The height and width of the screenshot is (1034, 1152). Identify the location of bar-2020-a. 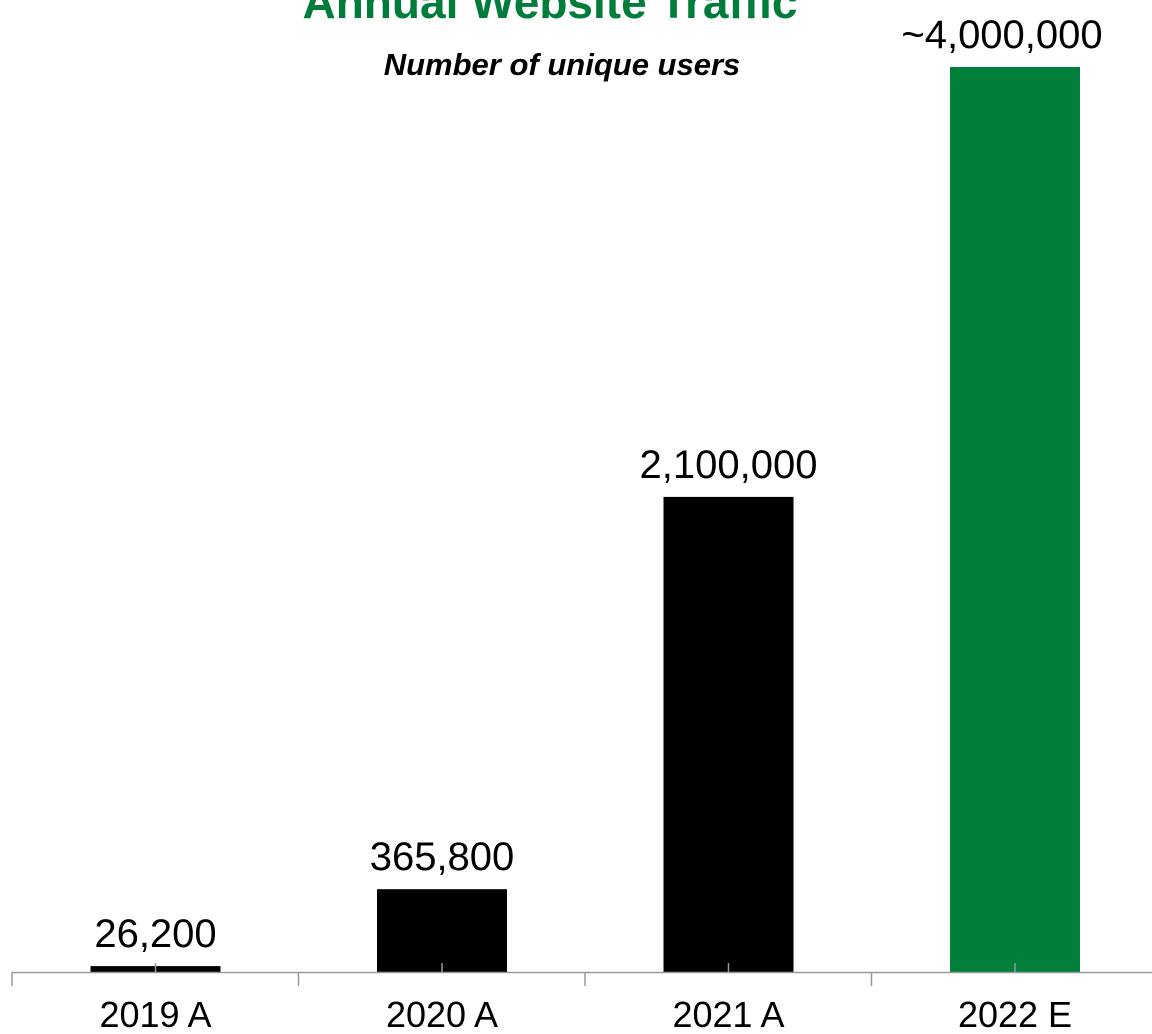
(442, 930).